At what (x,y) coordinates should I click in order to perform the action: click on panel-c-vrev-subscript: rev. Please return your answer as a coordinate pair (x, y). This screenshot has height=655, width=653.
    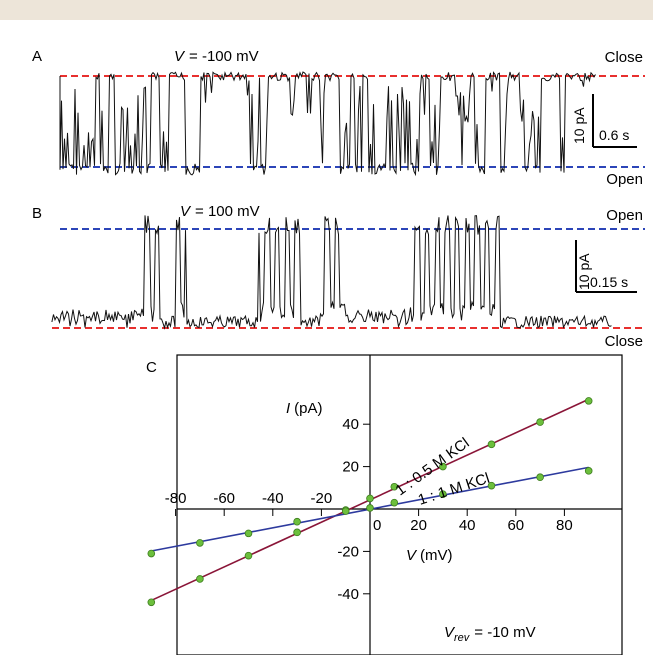
    Looking at the image, I should click on (462, 638).